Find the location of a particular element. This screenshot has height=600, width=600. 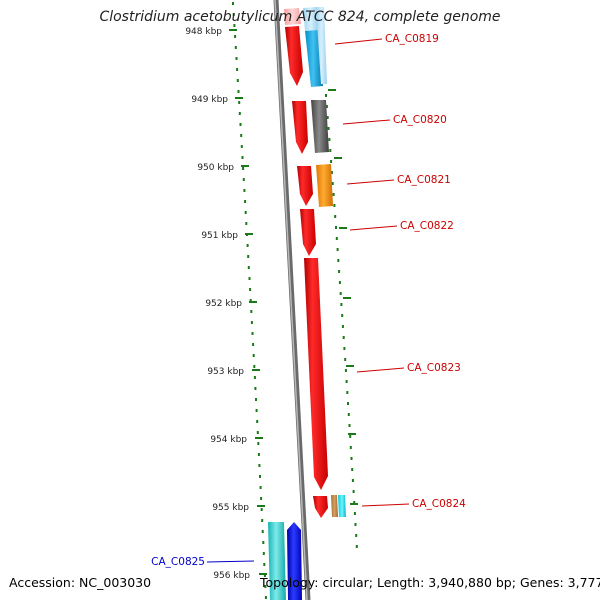

ruler-tick-label: 954 kbp is located at coordinates (228, 440).